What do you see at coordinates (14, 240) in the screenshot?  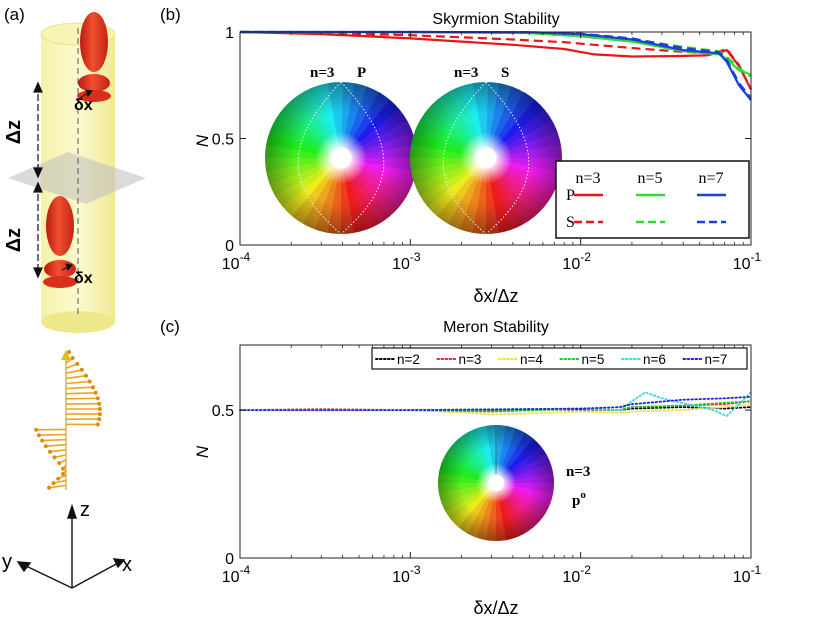 I see `dz-label-lower: Δz` at bounding box center [14, 240].